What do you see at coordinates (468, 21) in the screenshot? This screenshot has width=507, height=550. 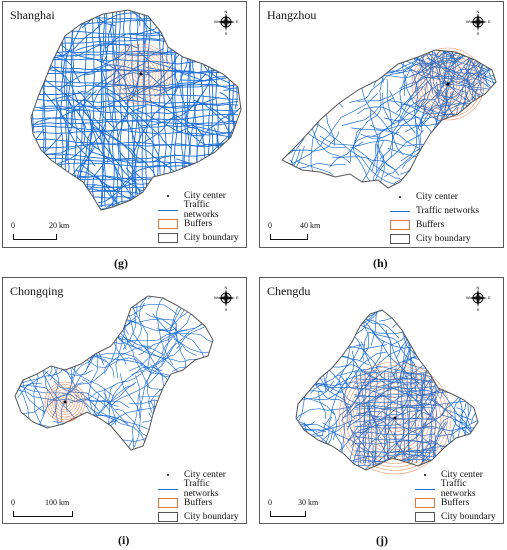 I see `svg-text: W` at bounding box center [468, 21].